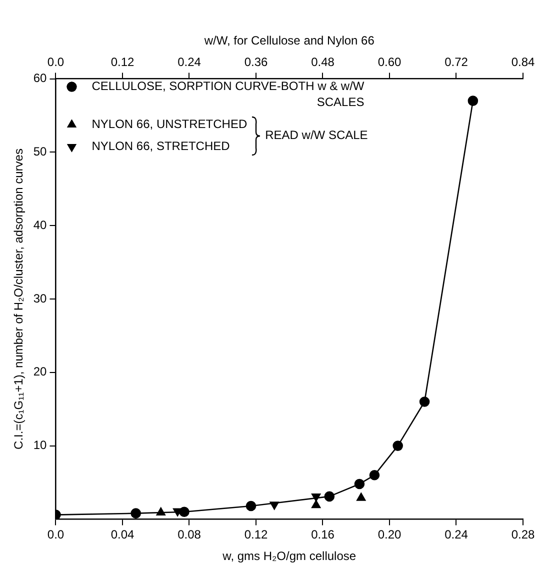  I want to click on x2-tick-label: 0.72, so click(456, 61).